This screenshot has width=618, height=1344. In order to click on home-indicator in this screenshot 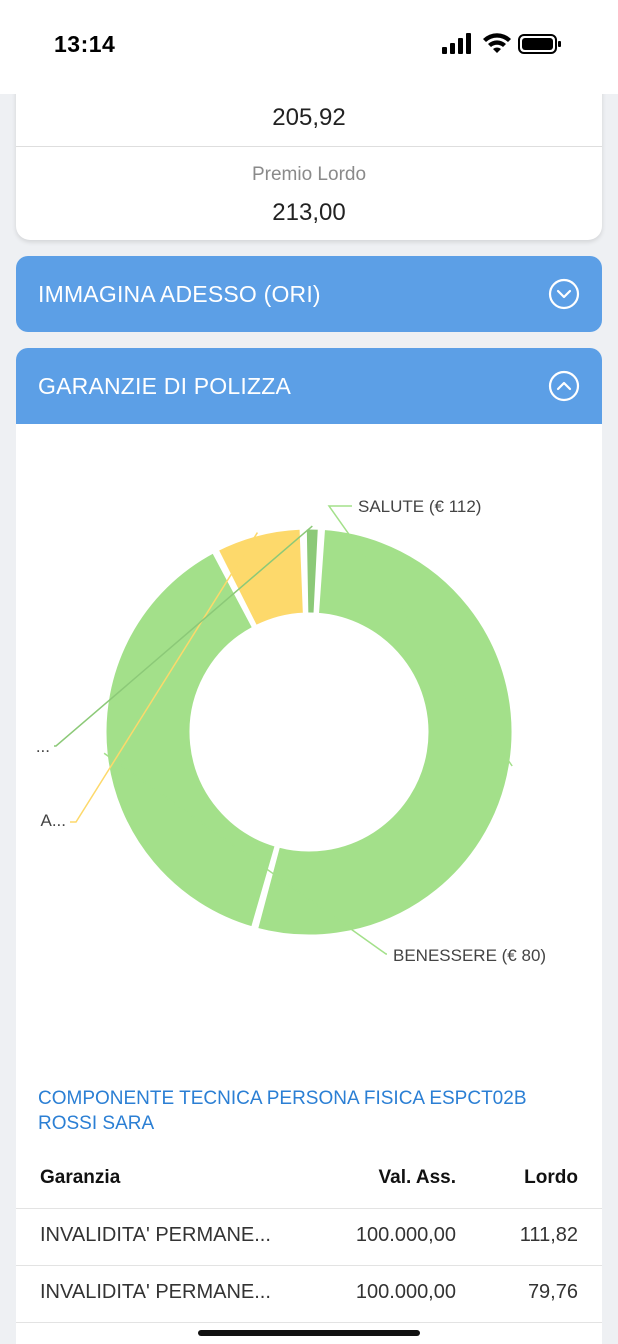, I will do `click(309, 1333)`.